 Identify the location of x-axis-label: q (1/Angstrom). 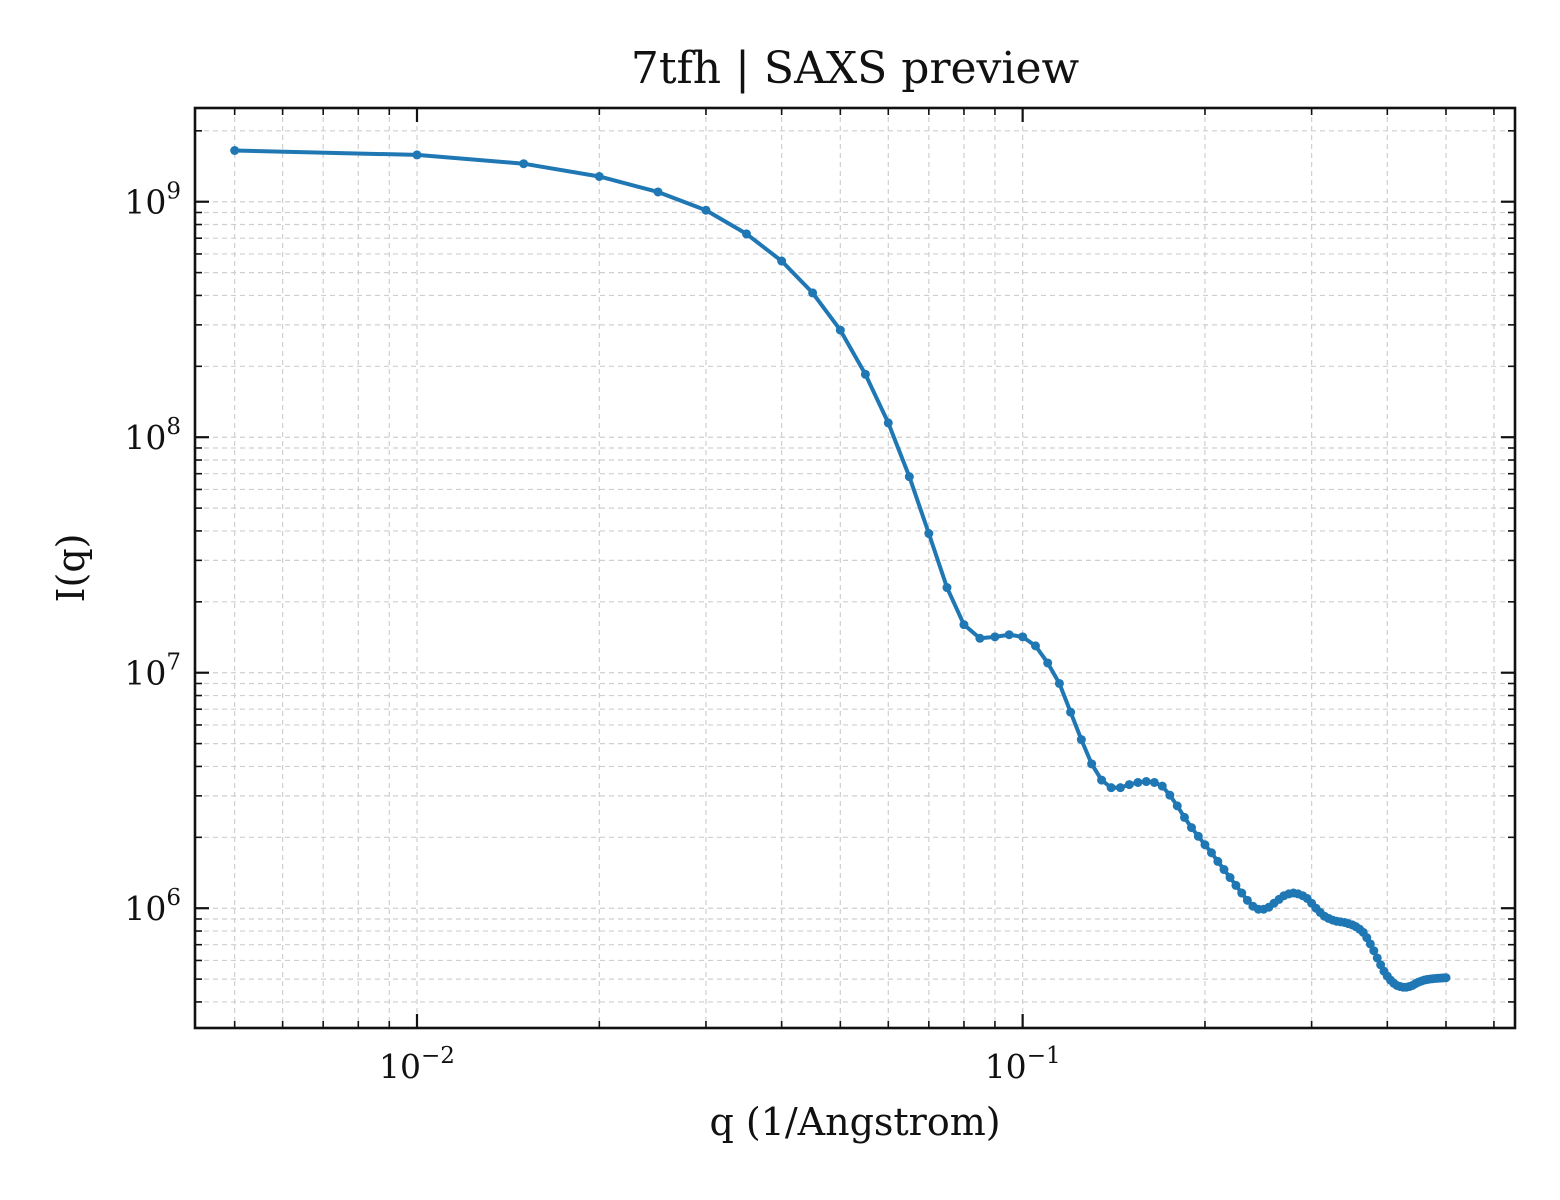
(854, 1122).